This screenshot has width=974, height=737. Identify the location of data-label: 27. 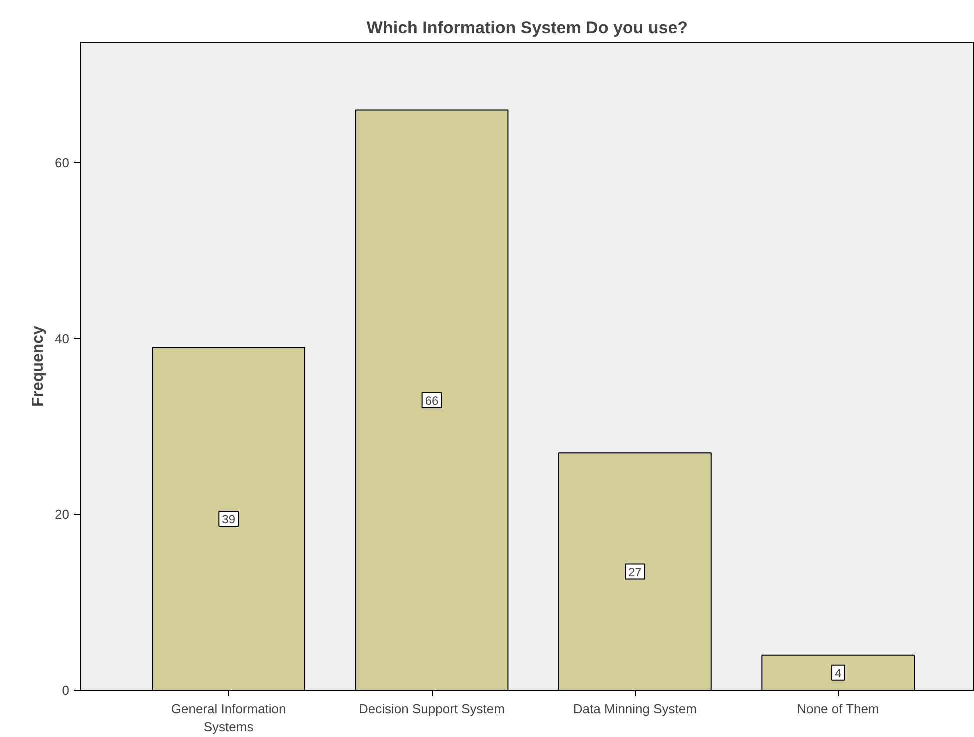
(635, 572).